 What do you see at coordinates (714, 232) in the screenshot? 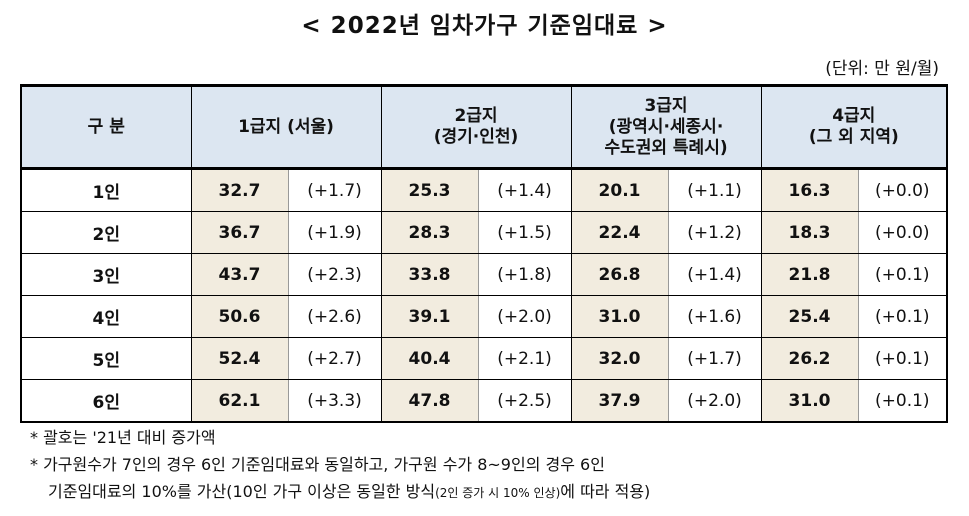
I see `increase-cell: (+1.2)` at bounding box center [714, 232].